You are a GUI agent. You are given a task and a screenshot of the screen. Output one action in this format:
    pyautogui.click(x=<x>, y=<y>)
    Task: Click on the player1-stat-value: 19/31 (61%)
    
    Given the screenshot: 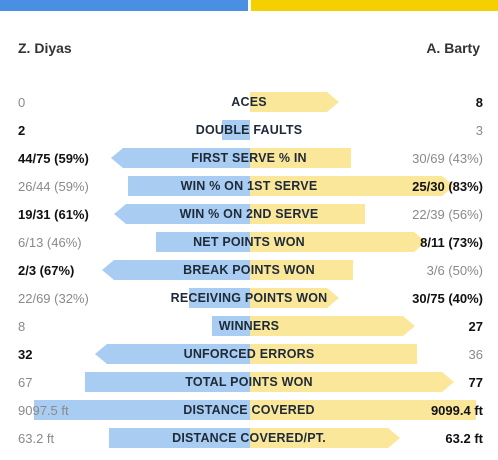 What is the action you would take?
    pyautogui.click(x=53, y=214)
    